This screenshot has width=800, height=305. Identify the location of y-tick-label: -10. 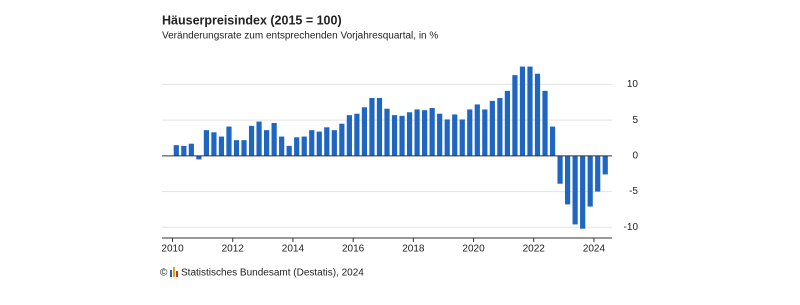
(631, 227).